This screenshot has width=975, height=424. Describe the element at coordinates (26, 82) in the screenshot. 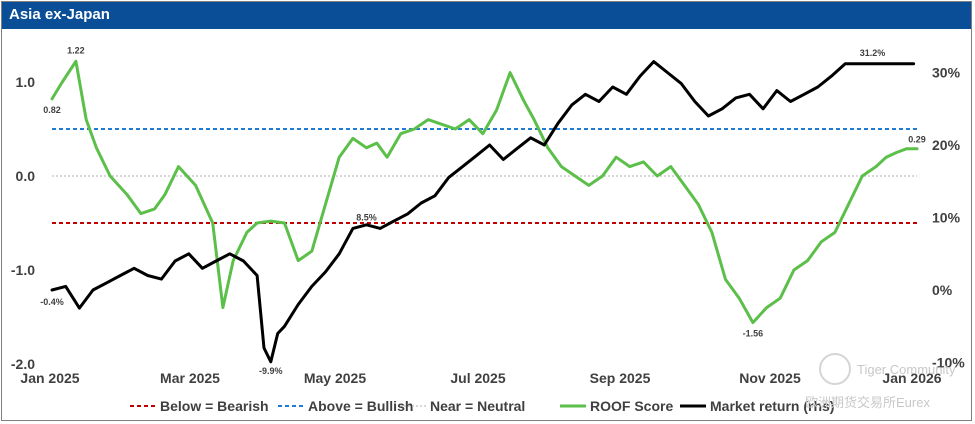

I see `left-axis-tick: 1.0` at that location.